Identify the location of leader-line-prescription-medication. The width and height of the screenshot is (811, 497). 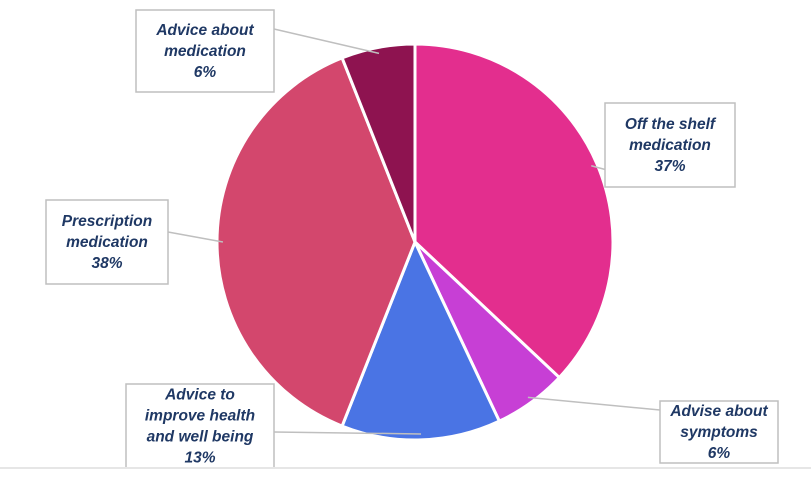
(195, 237).